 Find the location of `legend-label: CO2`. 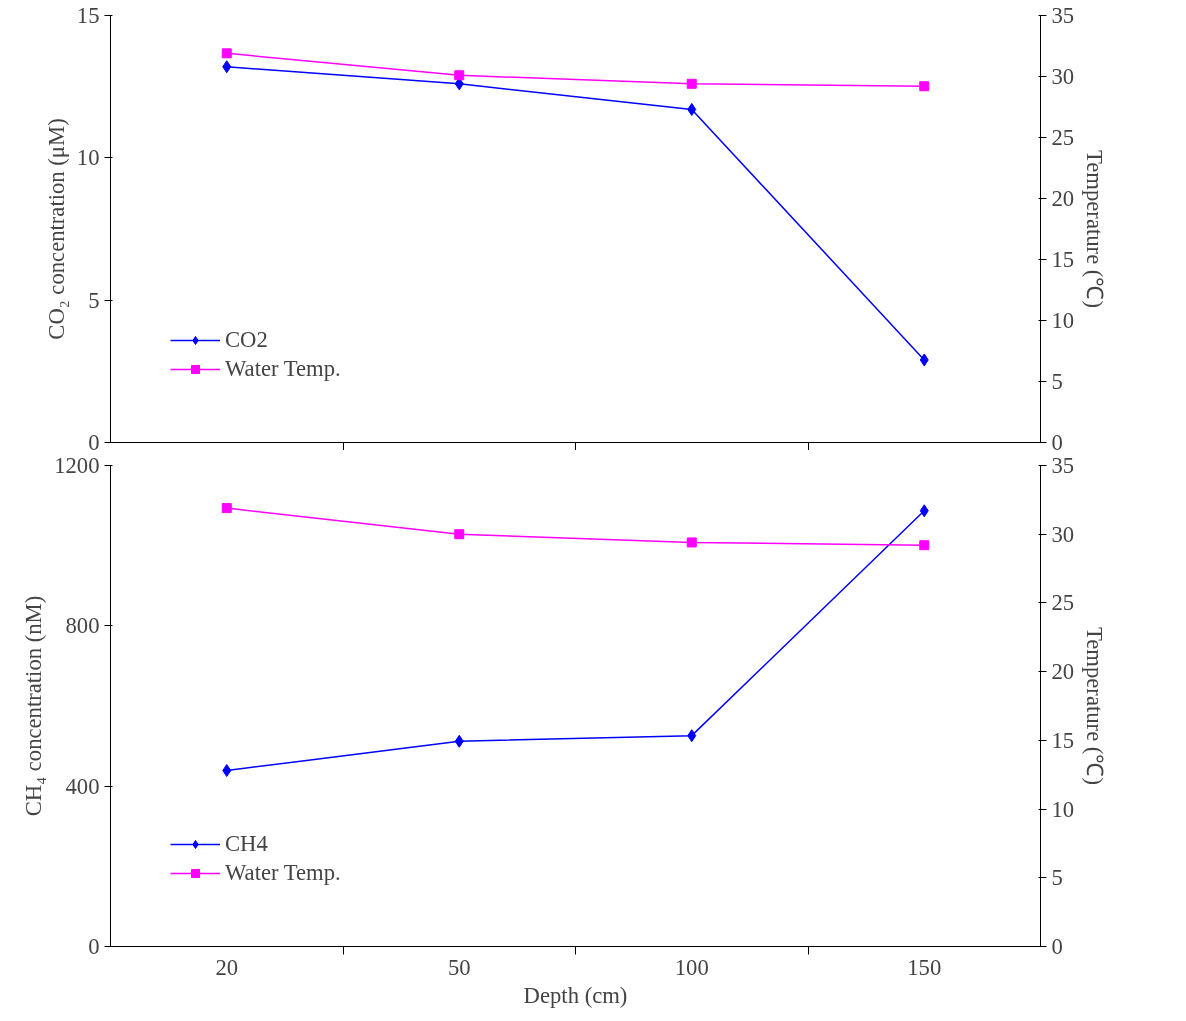

legend-label: CO2 is located at coordinates (246, 340).